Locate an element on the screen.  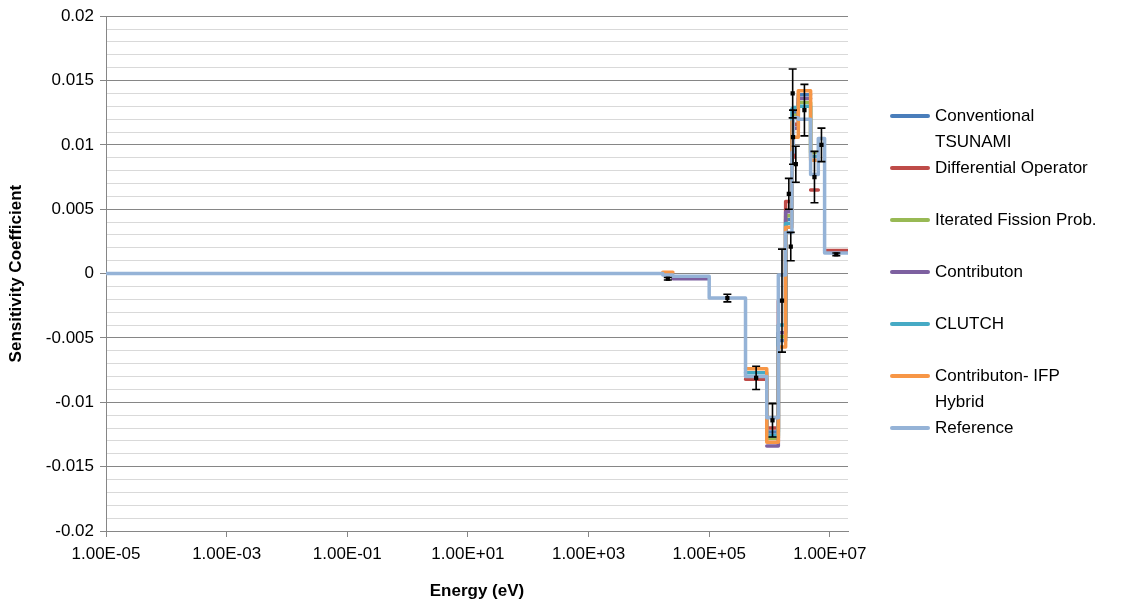
x-axis-title: Energy (eV) is located at coordinates (477, 591).